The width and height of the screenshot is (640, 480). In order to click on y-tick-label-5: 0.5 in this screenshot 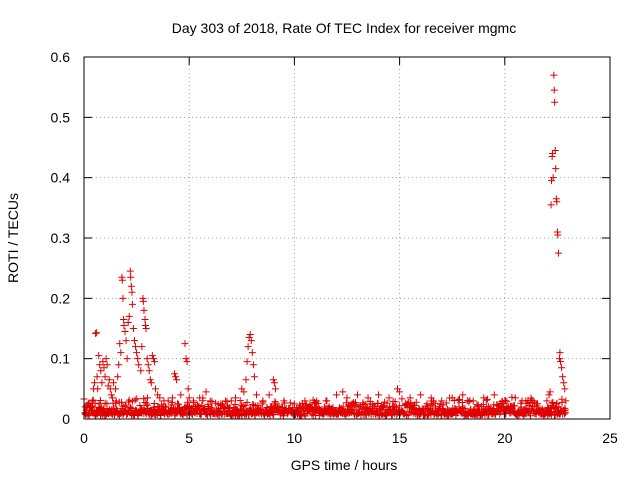, I will do `click(61, 117)`.